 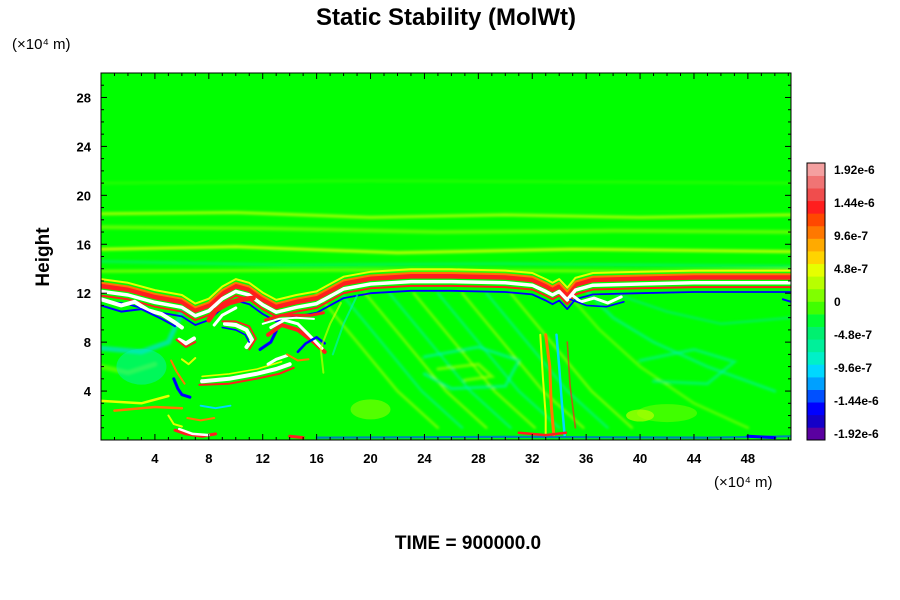 I want to click on x-tick-label: 12, so click(x=262, y=458).